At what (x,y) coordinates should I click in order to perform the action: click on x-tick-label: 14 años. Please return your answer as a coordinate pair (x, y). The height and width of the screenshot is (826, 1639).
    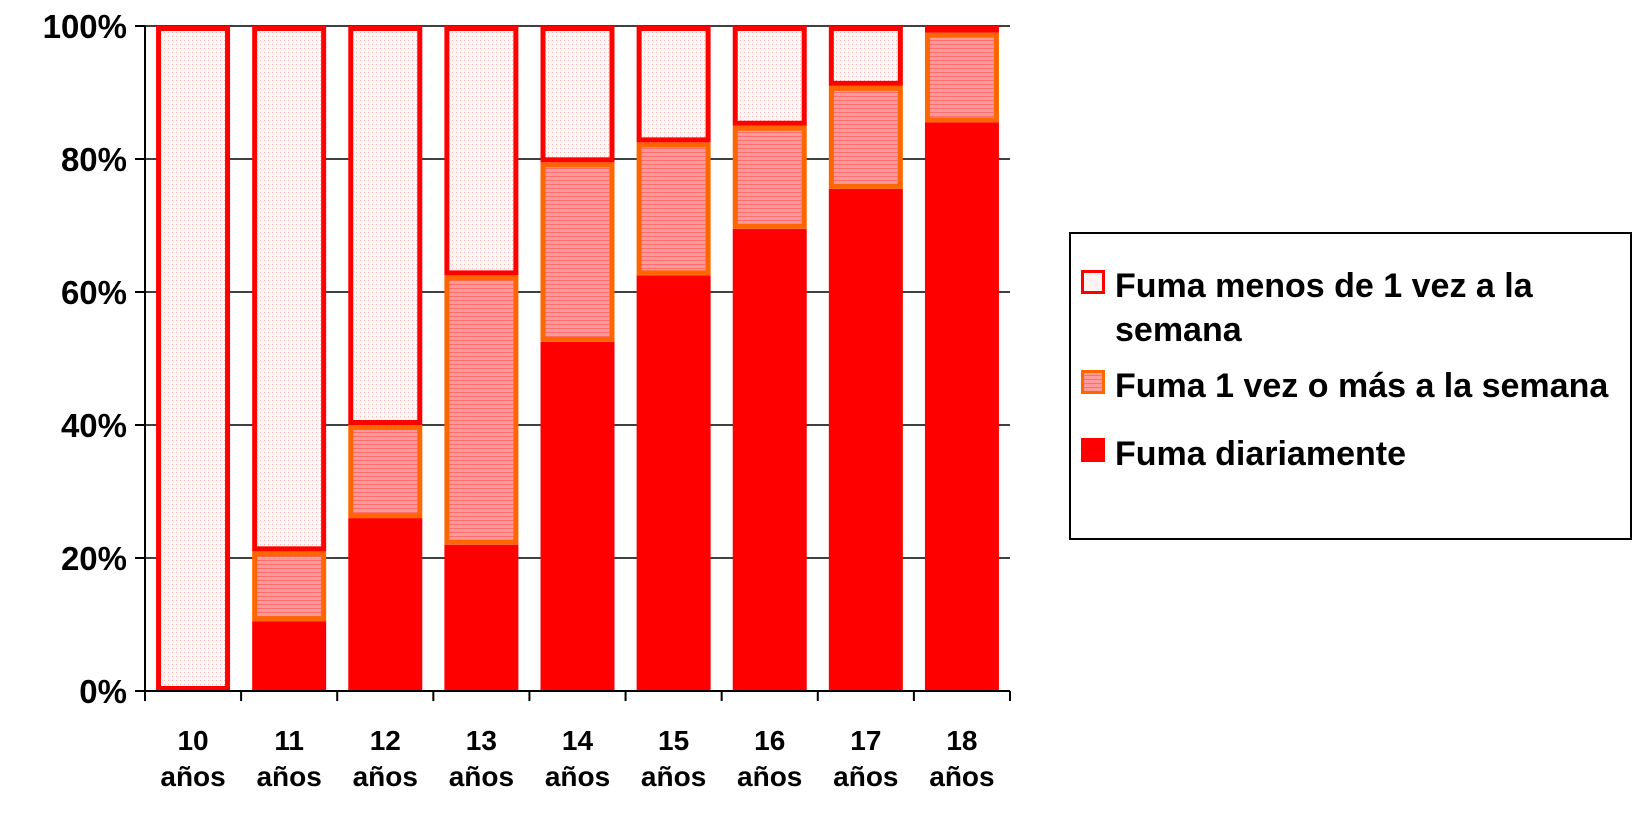
    Looking at the image, I should click on (577, 758).